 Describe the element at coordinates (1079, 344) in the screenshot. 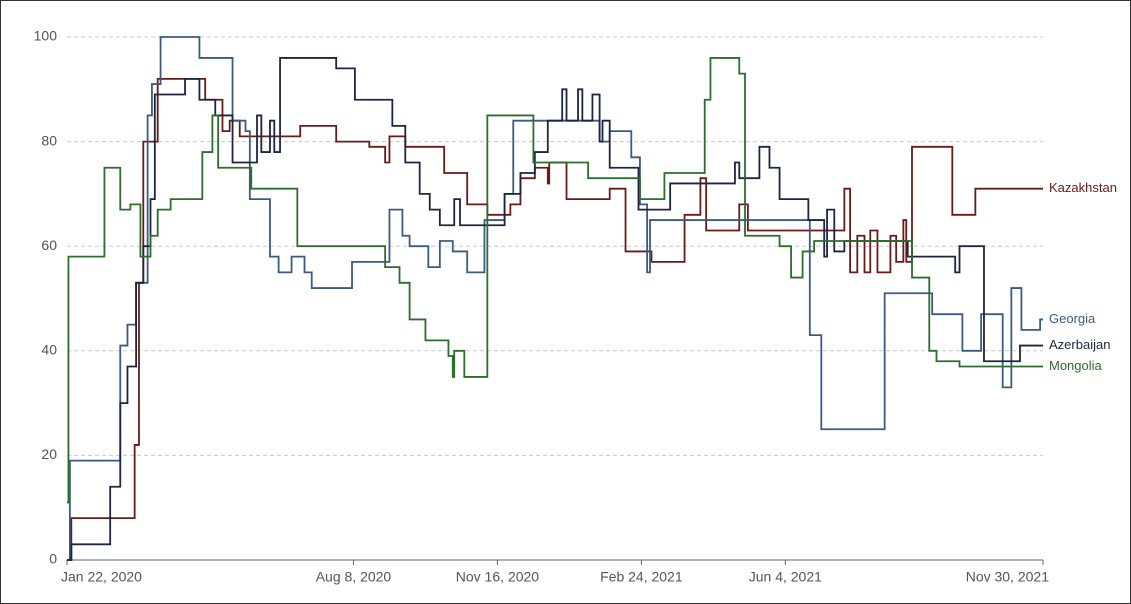

I see `series-label: Azerbaijan` at that location.